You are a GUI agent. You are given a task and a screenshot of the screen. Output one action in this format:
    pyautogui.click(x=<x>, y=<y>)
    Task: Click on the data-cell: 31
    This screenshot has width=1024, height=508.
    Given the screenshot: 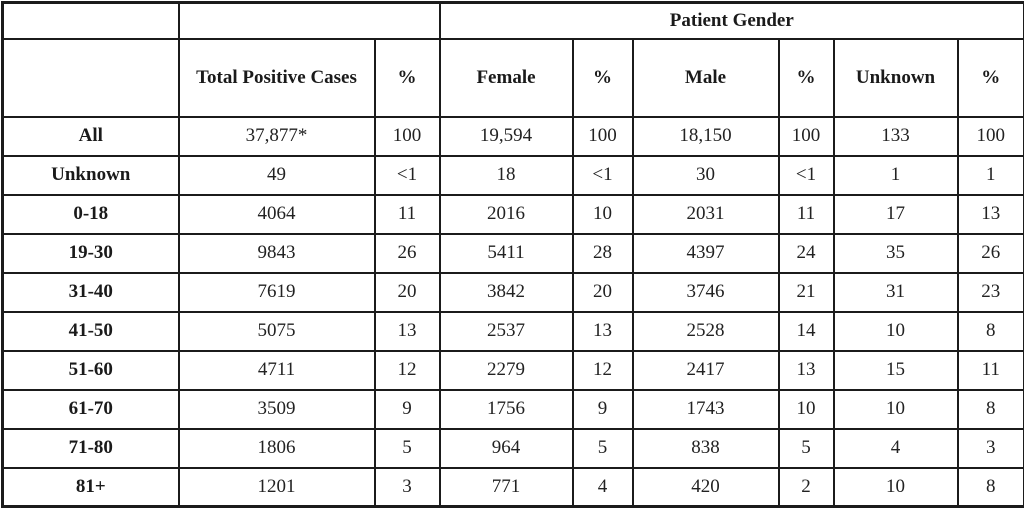 What is the action you would take?
    pyautogui.click(x=896, y=292)
    